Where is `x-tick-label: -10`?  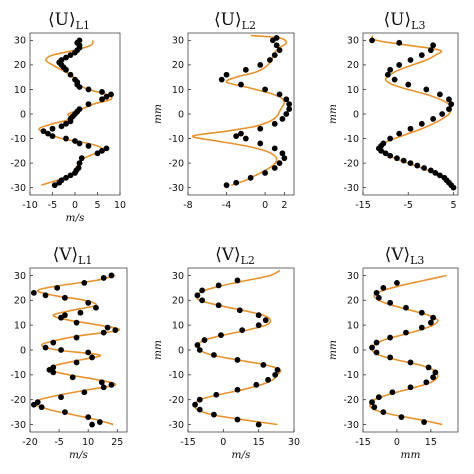 x-tick-label: -10 is located at coordinates (30, 205).